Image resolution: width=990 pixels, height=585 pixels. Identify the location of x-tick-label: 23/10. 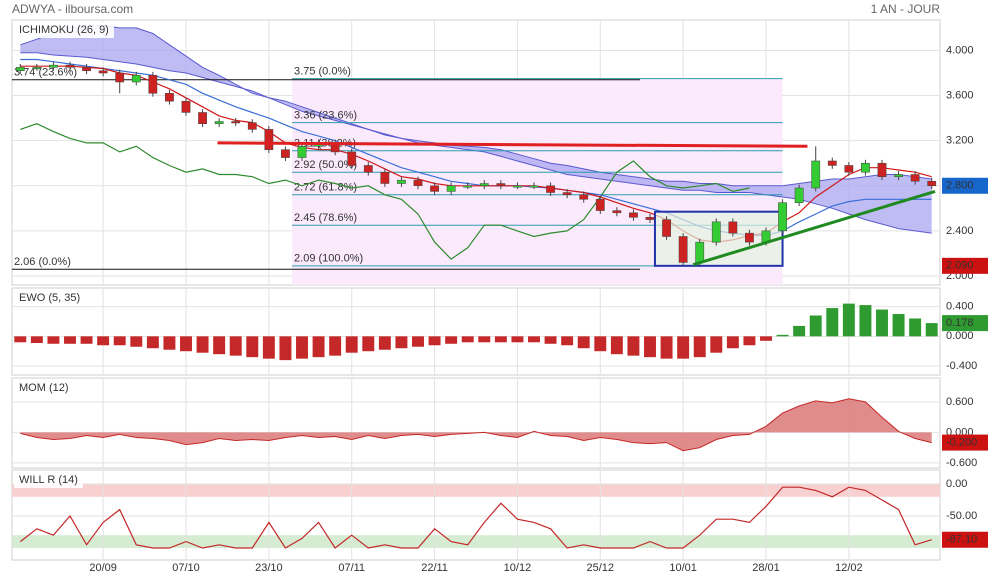
(269, 568).